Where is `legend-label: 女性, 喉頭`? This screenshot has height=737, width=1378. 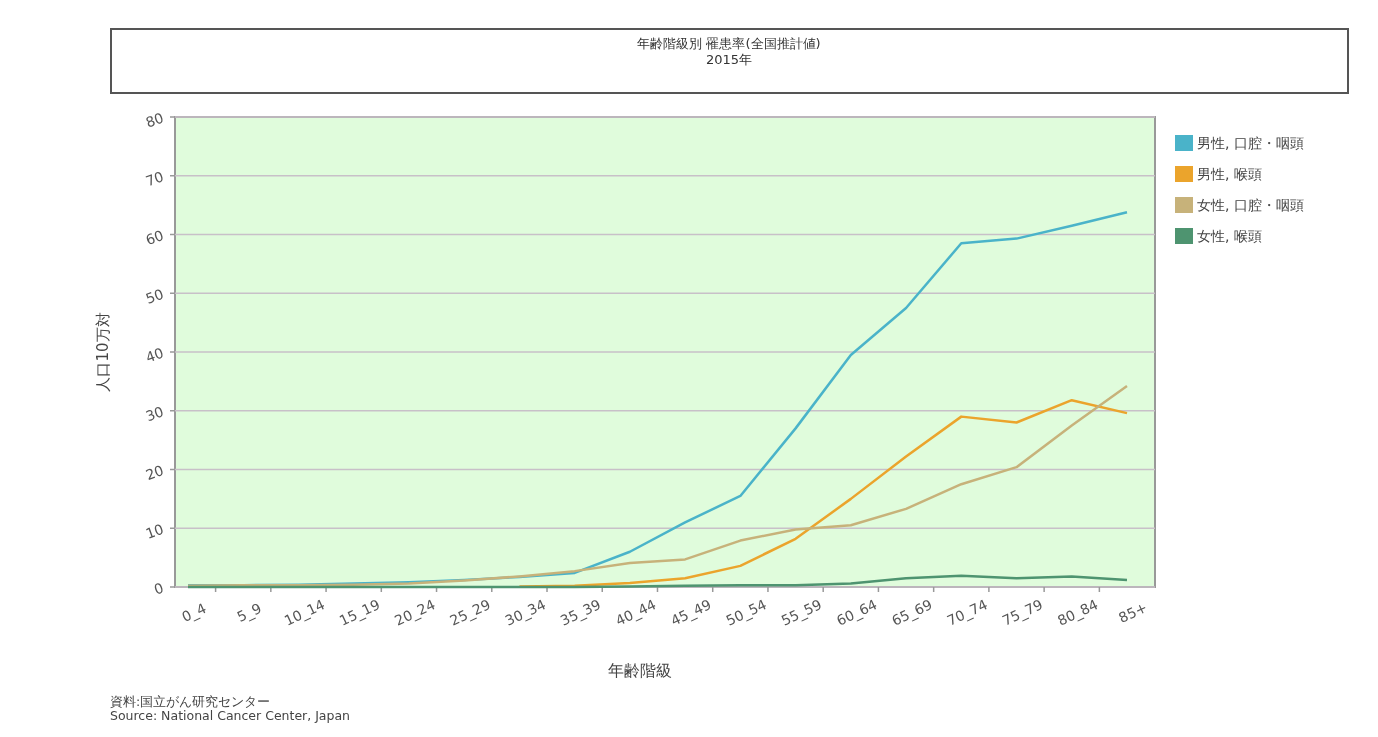
legend-label: 女性, 喉頭 is located at coordinates (1229, 236).